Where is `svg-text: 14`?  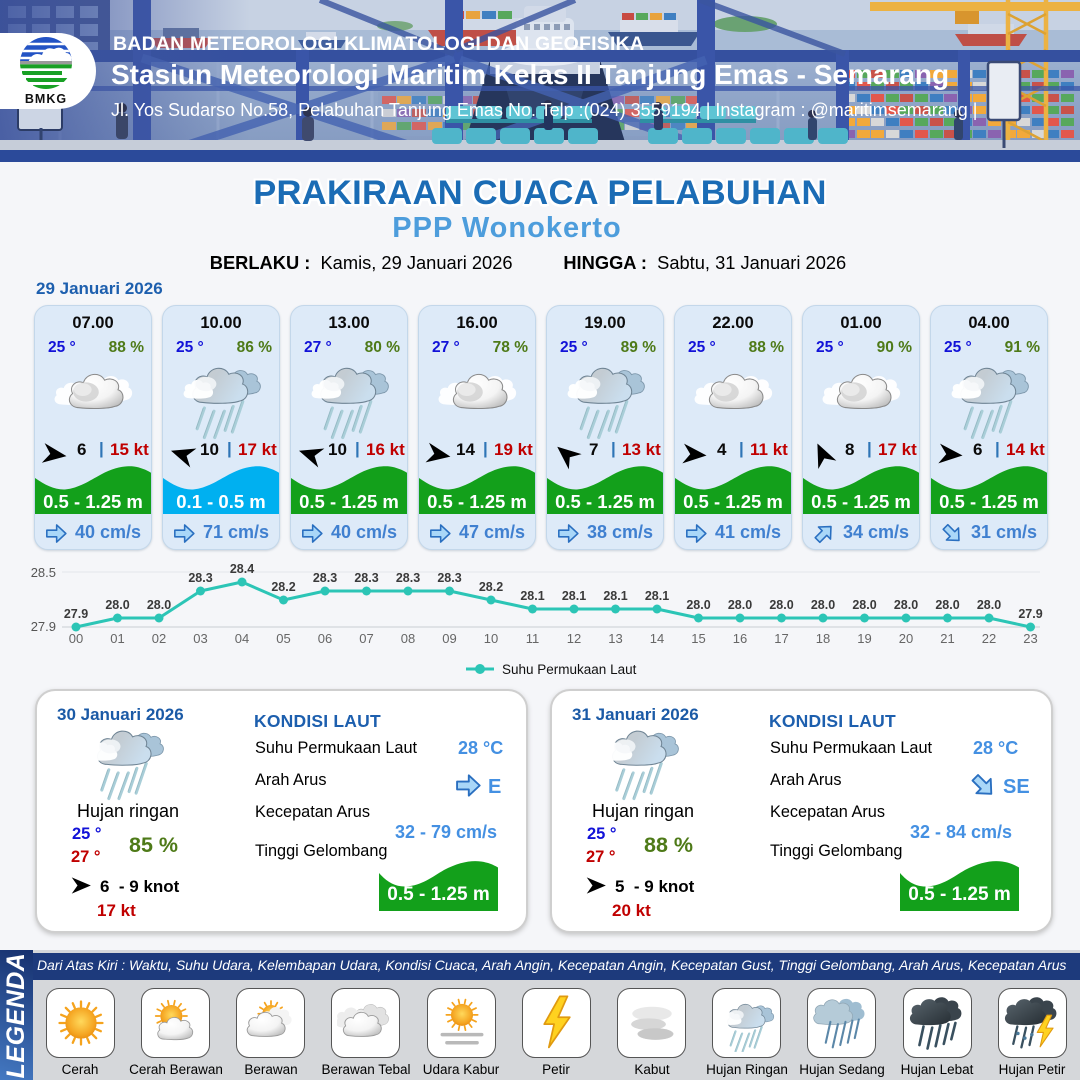
svg-text: 14 is located at coordinates (657, 638).